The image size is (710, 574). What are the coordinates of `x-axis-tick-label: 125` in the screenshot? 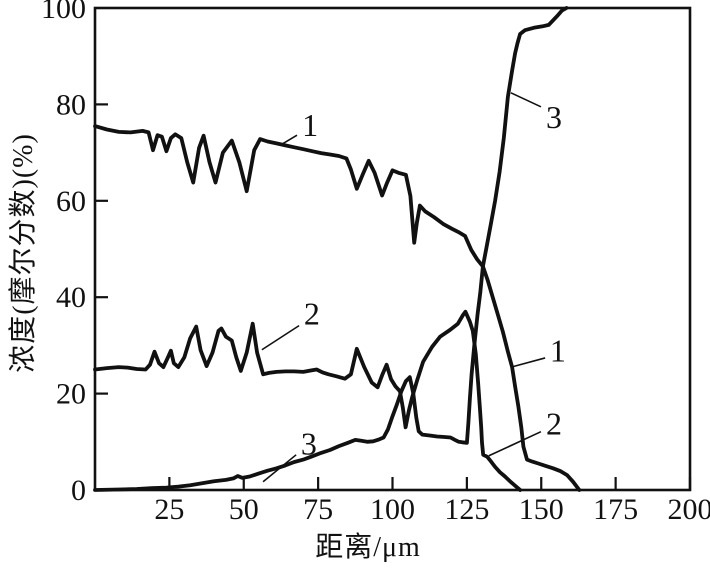 It's located at (466, 509).